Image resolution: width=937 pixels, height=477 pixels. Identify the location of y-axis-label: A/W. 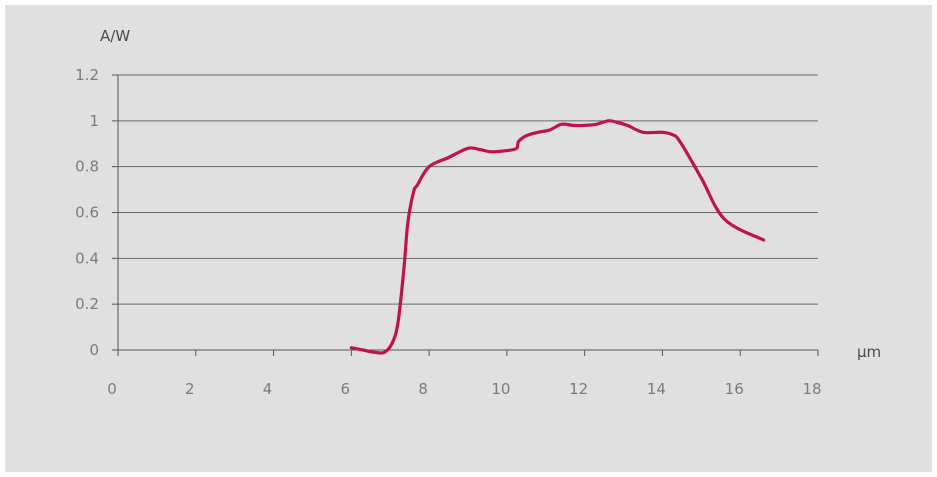
(115, 36).